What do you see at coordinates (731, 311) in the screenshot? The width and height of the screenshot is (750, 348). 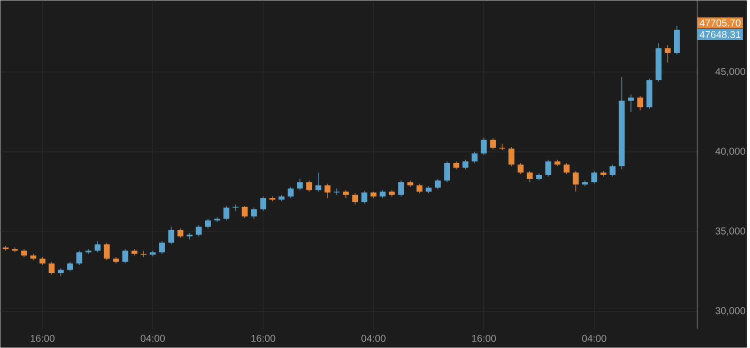 I see `y-tick-label: 30,000` at bounding box center [731, 311].